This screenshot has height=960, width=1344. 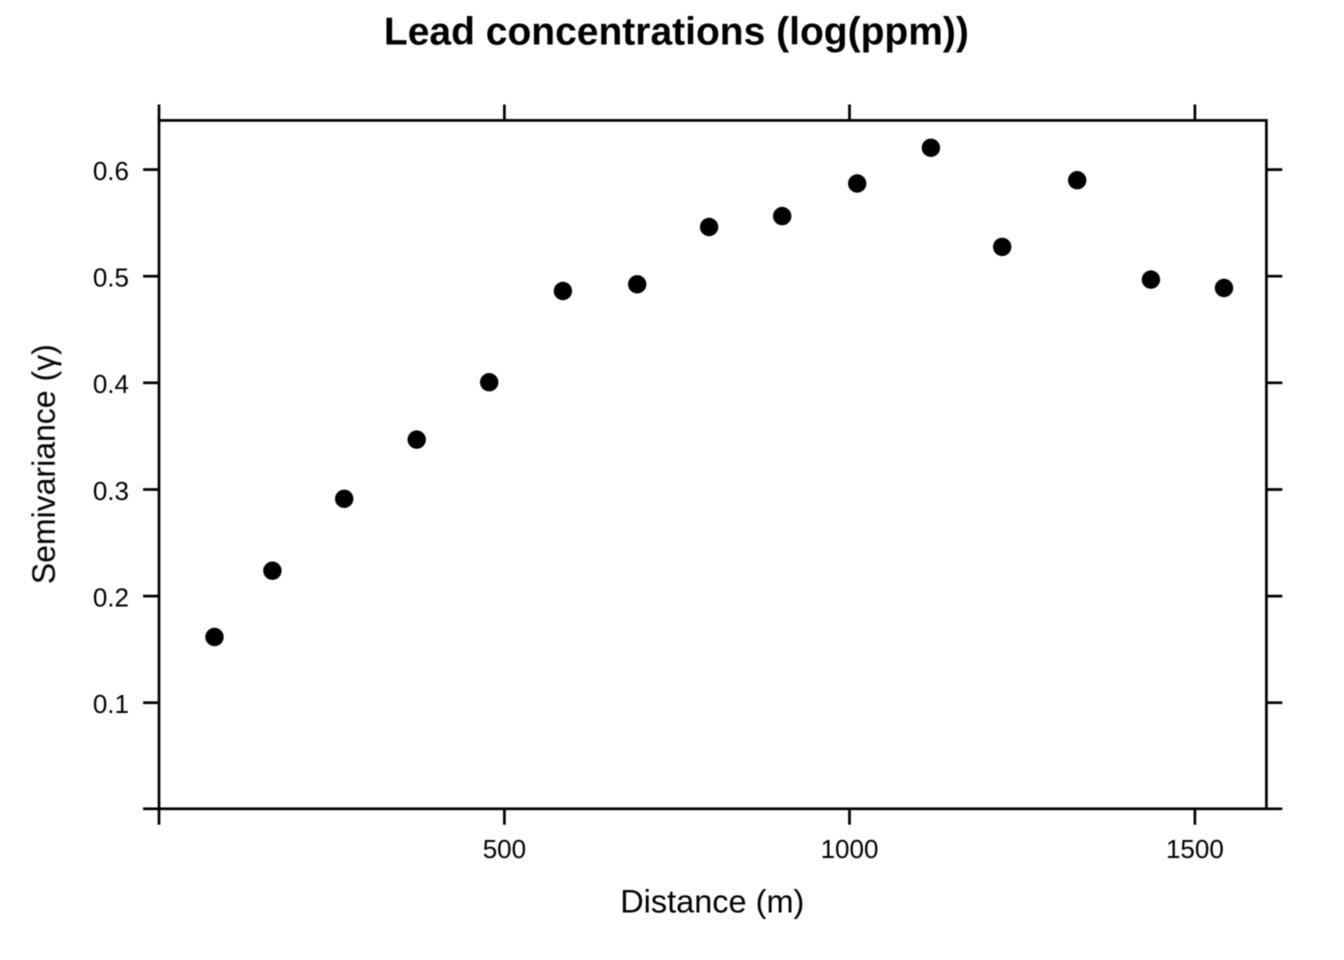 What do you see at coordinates (111, 384) in the screenshot?
I see `svg-text: 0.4` at bounding box center [111, 384].